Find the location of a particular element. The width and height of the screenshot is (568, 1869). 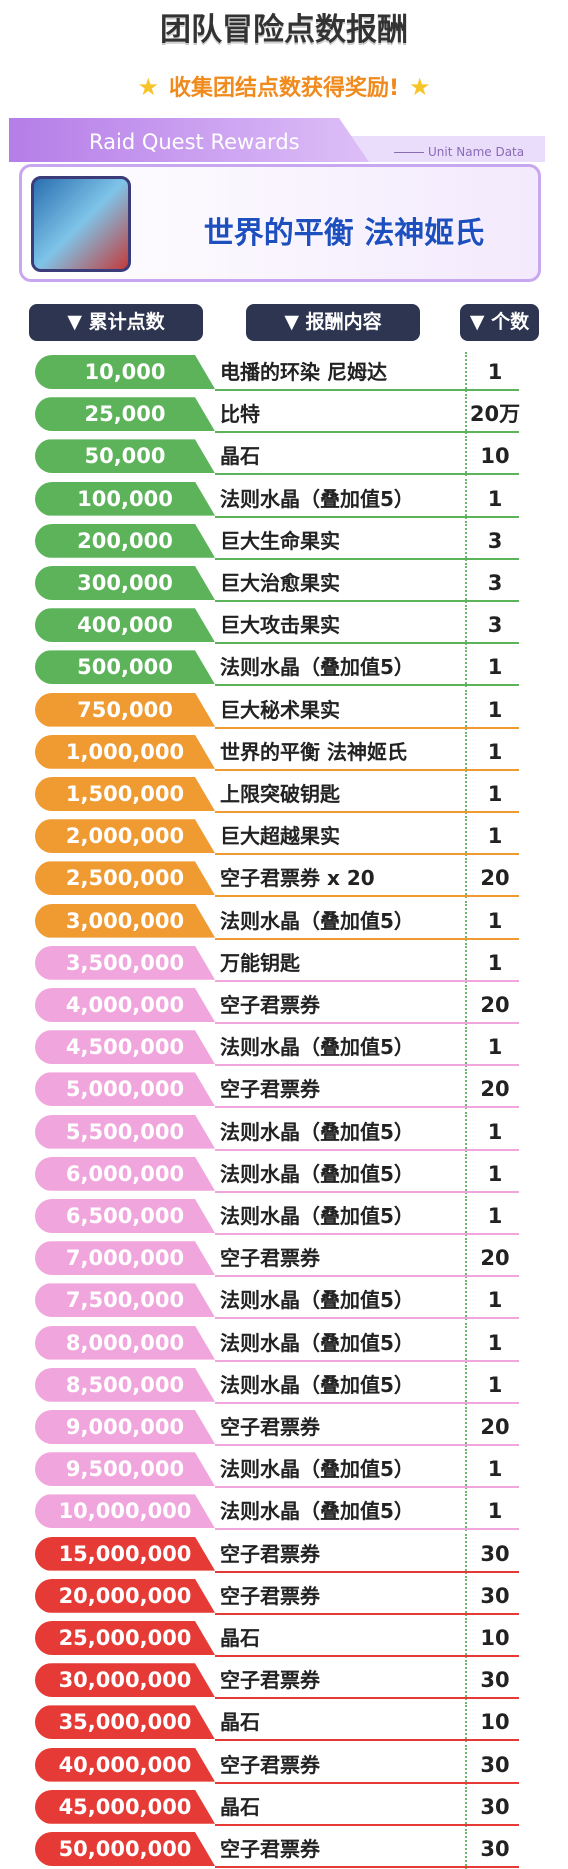

points-pill: 1,000,000 is located at coordinates (125, 751).